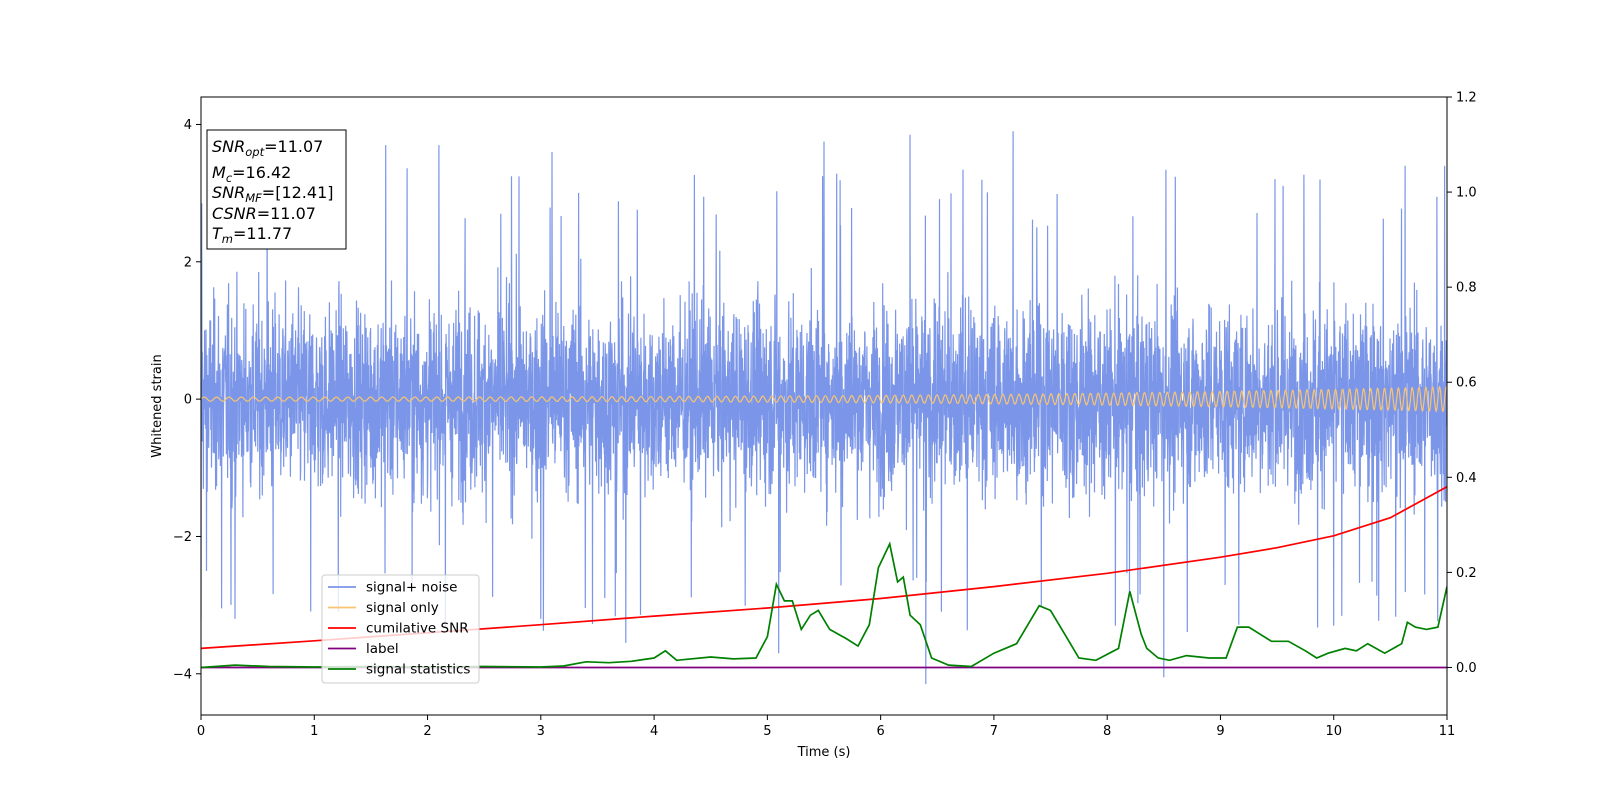 Image resolution: width=1600 pixels, height=800 pixels. I want to click on x-tick-label: 11, so click(1447, 731).